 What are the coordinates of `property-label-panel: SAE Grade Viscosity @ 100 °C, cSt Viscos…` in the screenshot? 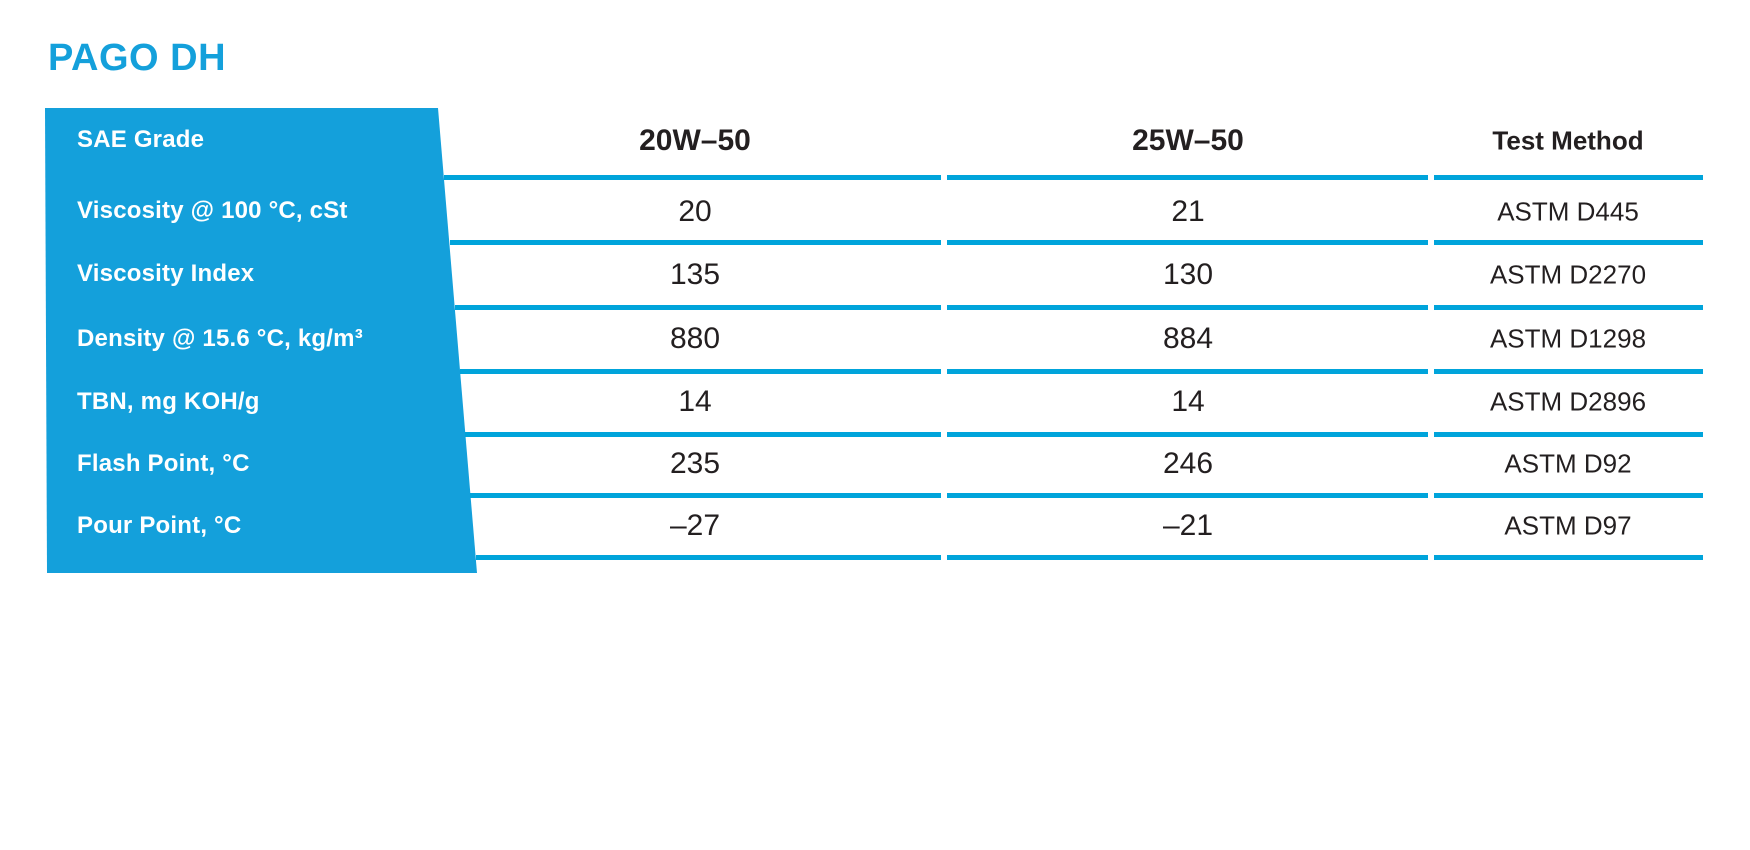 It's located at (261, 340).